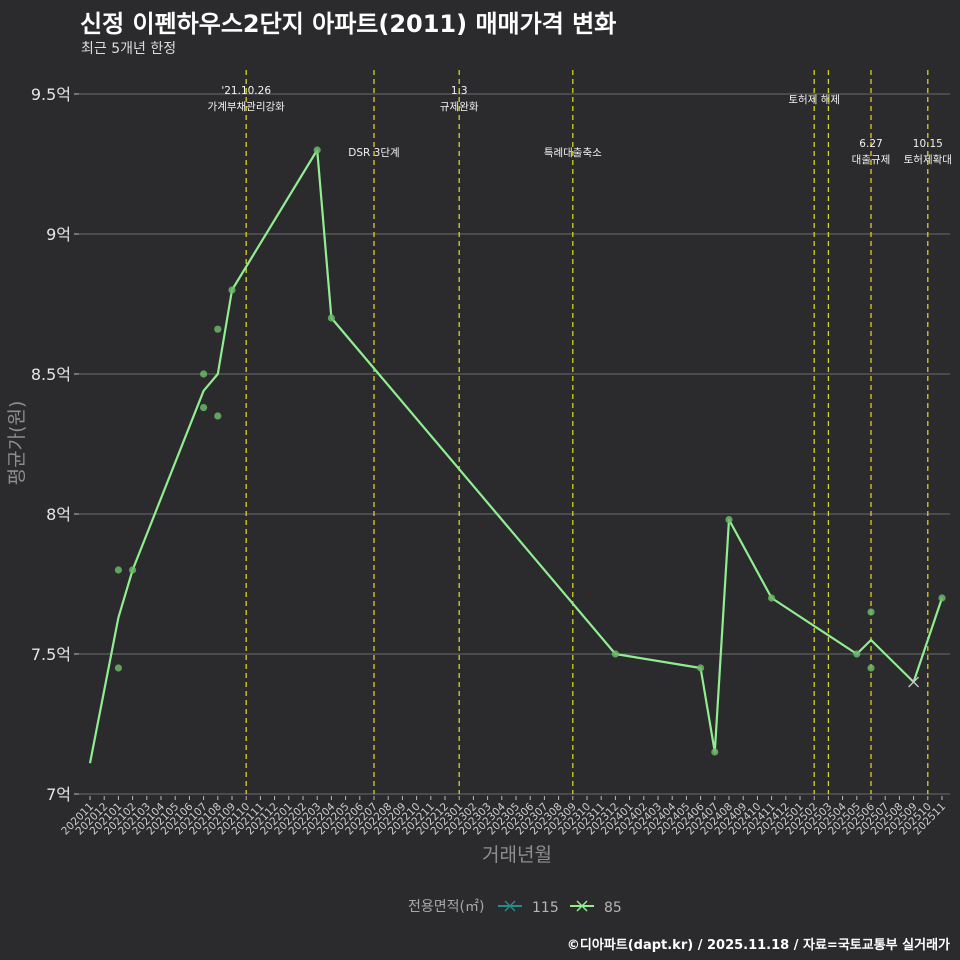 The image size is (960, 960). What do you see at coordinates (51, 374) in the screenshot?
I see `y-tick-label: 8.5억` at bounding box center [51, 374].